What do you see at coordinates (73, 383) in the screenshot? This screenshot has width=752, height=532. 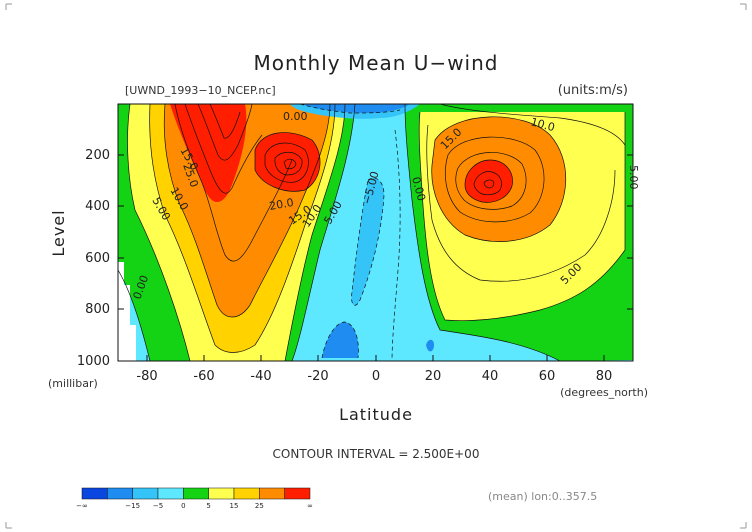 I see `y-axis-units: (millibar)` at bounding box center [73, 383].